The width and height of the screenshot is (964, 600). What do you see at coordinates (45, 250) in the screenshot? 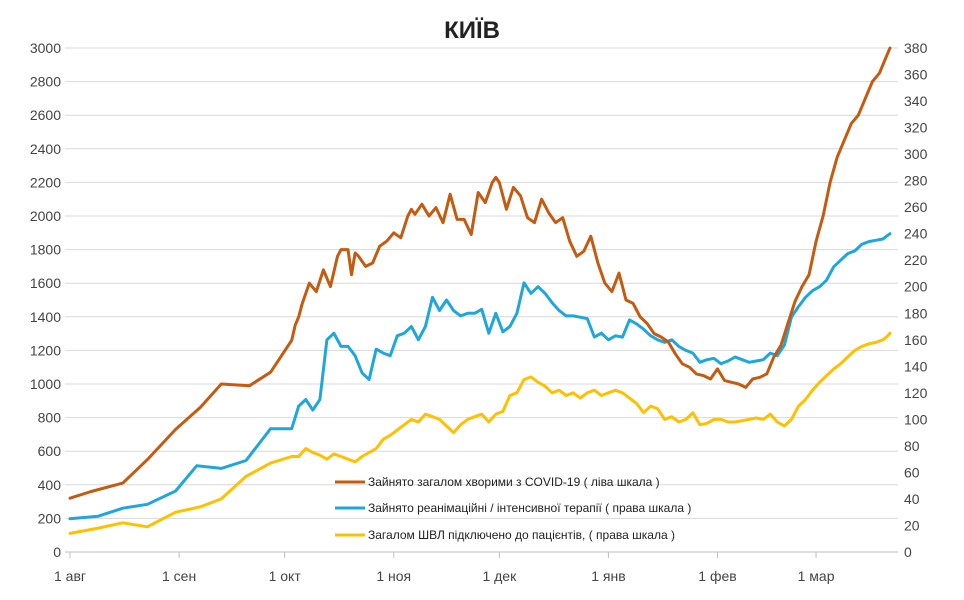
I see `y-left-tick-label: 1800` at bounding box center [45, 250].